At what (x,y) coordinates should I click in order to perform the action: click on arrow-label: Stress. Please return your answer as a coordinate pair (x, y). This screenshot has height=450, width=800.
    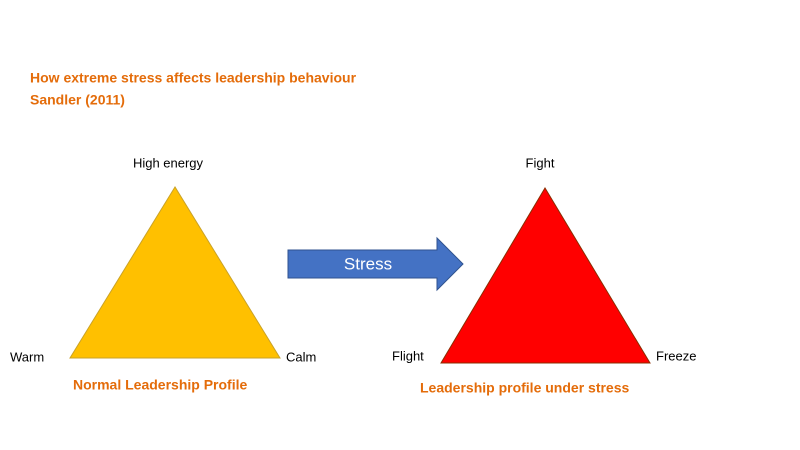
    Looking at the image, I should click on (368, 263).